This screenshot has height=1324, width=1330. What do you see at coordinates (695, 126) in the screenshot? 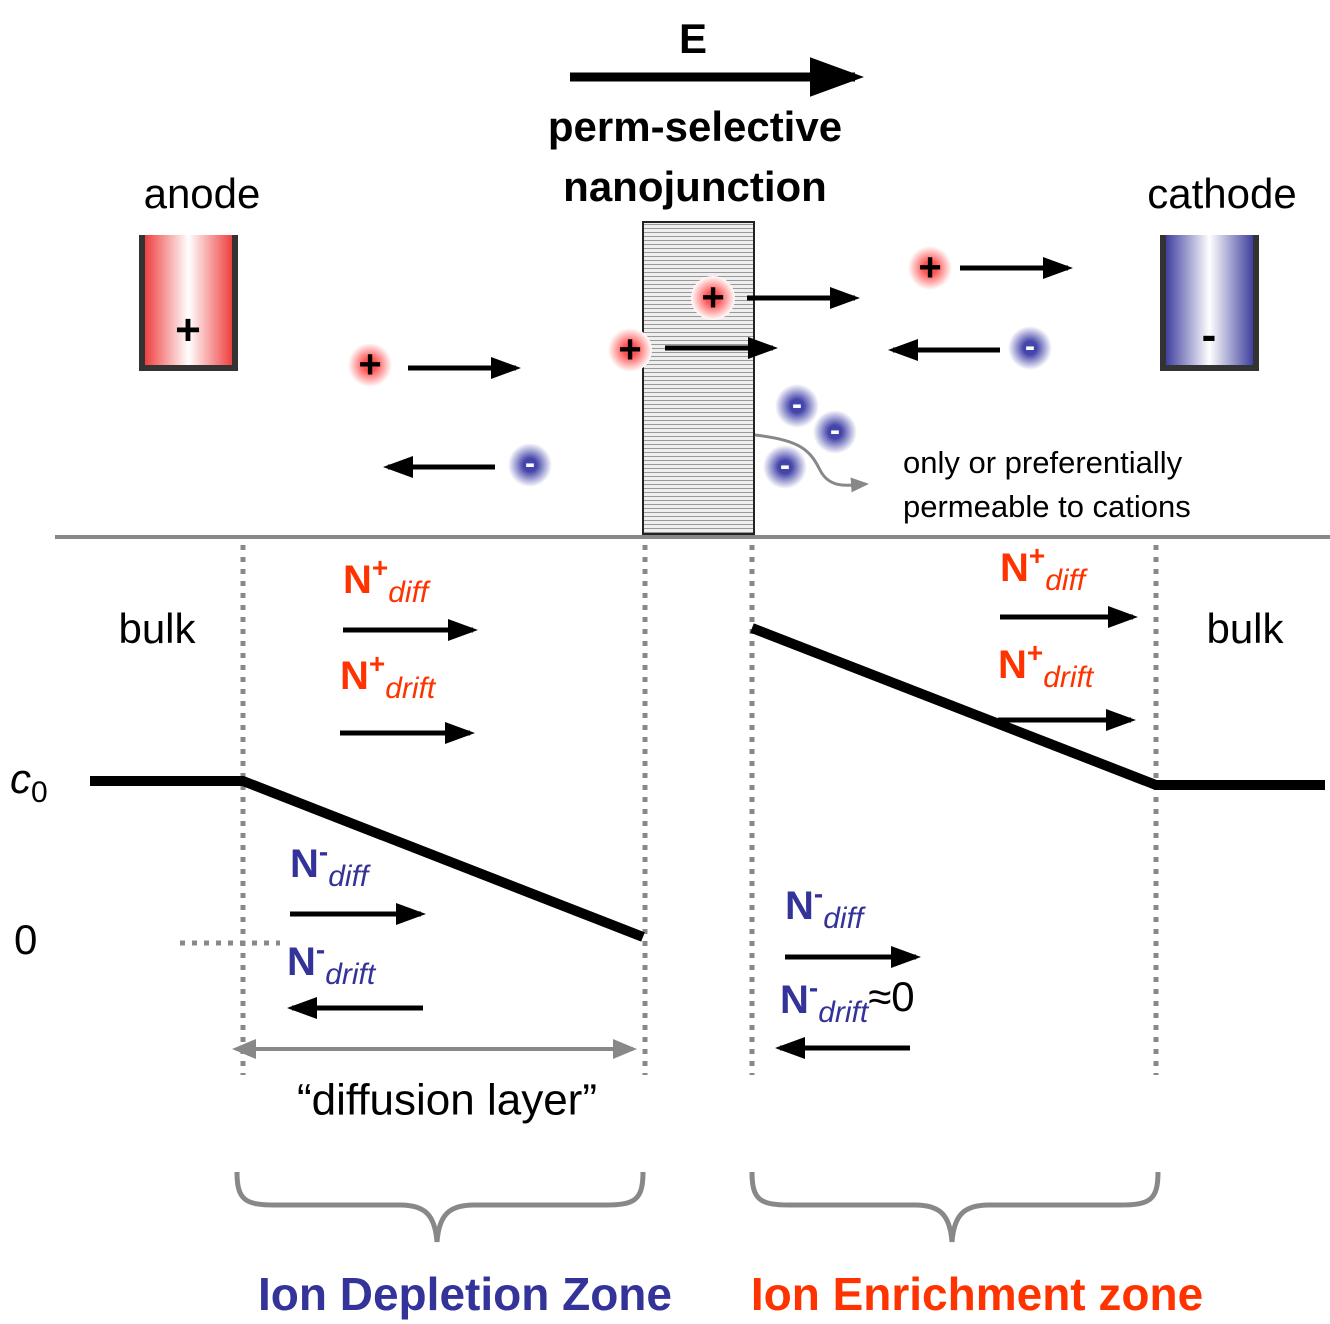
I see `junction-title: perm-selective` at bounding box center [695, 126].